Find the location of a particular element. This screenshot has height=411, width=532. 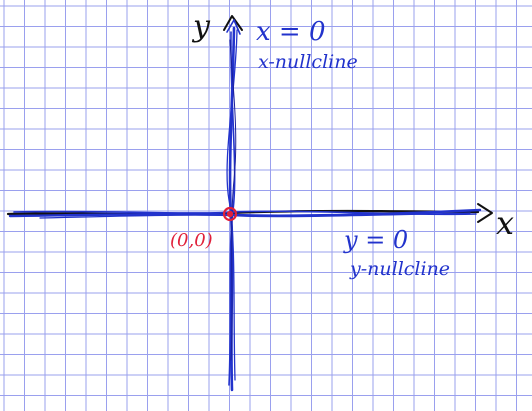

x-nullcline-caption: x-nullcline is located at coordinates (308, 62).